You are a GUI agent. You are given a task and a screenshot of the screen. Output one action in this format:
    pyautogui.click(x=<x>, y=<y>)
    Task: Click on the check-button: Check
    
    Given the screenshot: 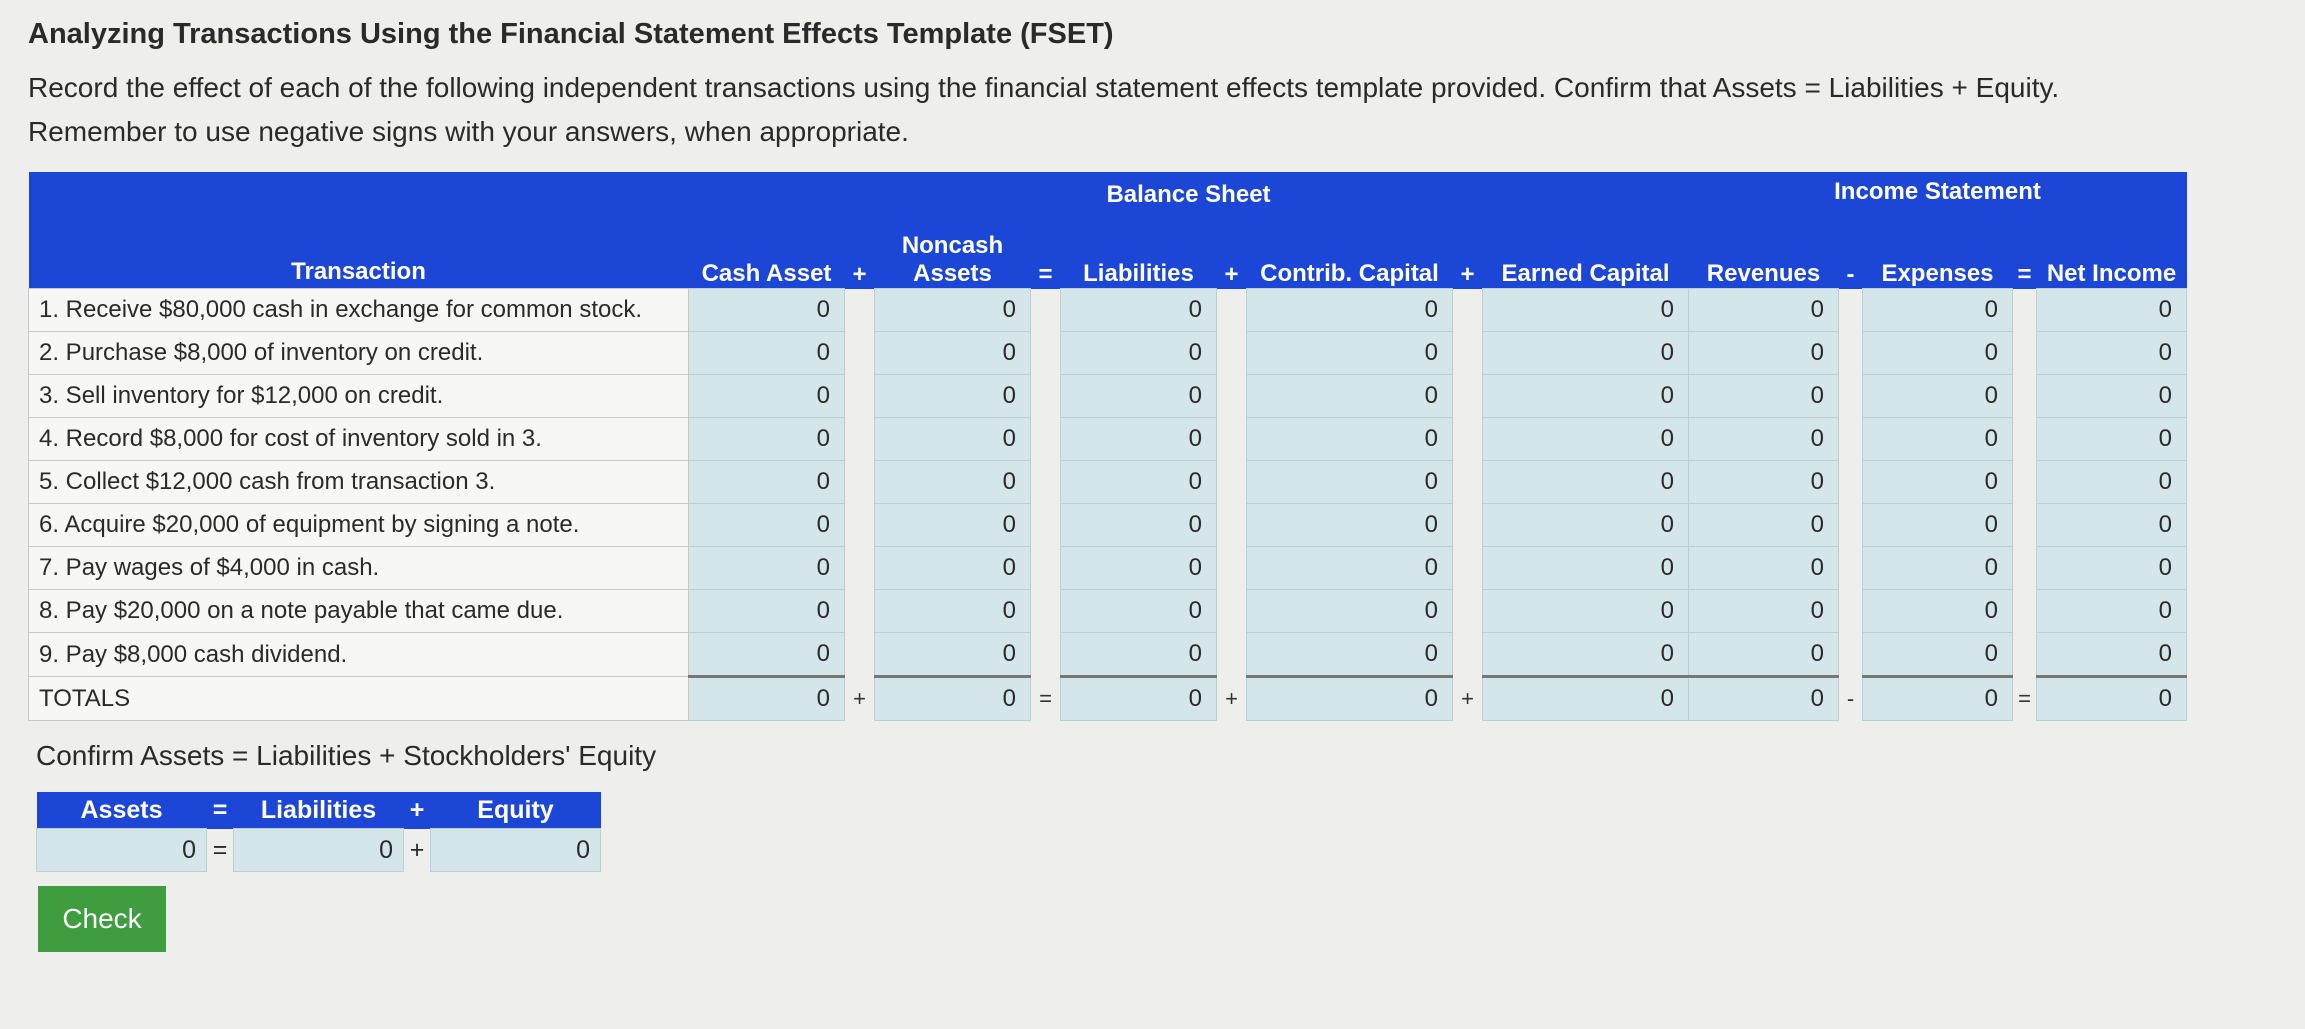 What is the action you would take?
    pyautogui.click(x=102, y=919)
    